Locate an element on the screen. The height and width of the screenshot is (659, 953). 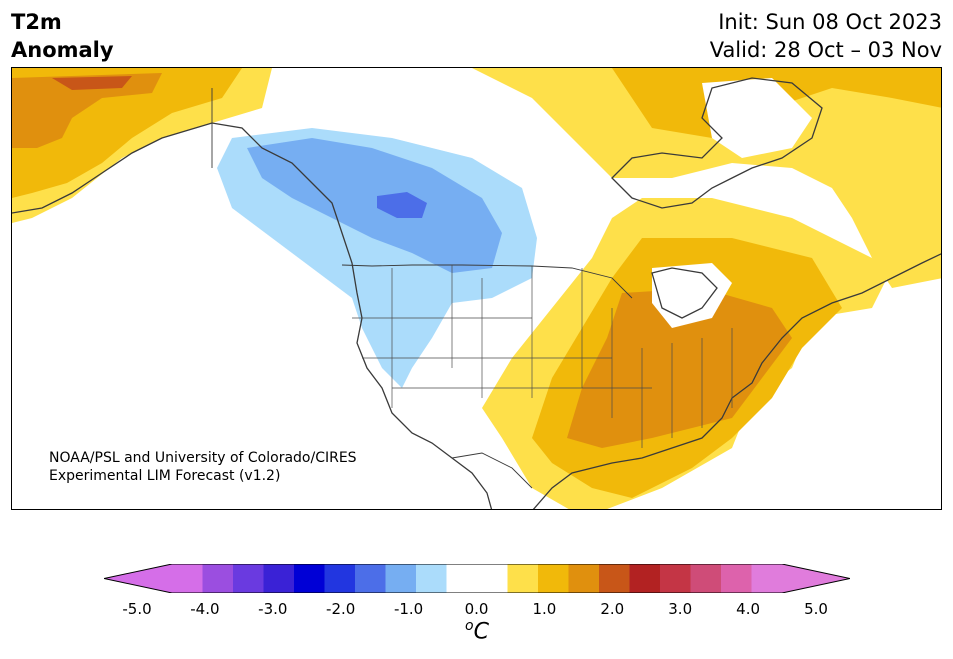
colorbar-tick-label: 5.0 is located at coordinates (816, 609).